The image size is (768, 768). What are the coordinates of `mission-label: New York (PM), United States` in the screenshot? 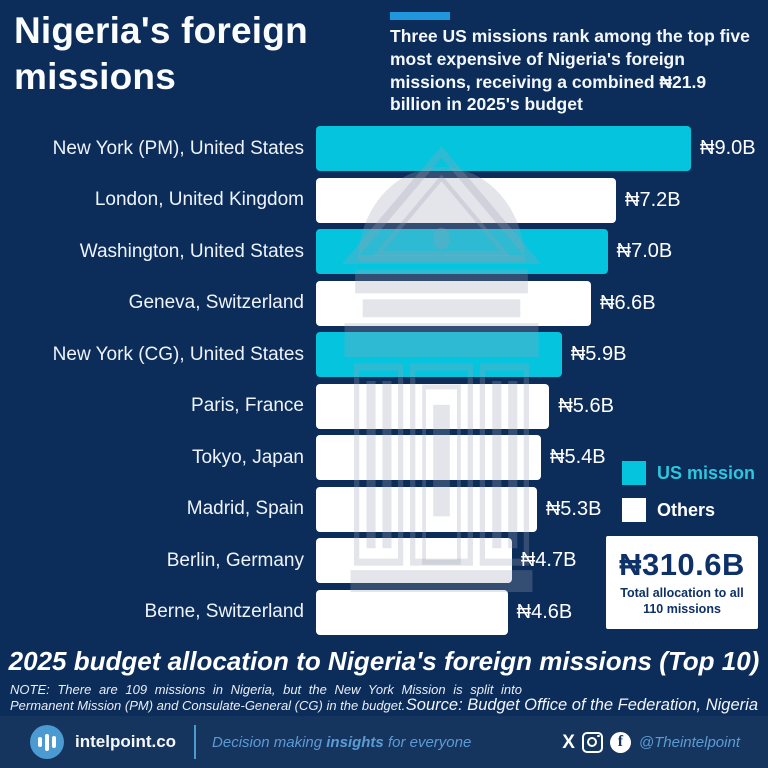 It's located at (178, 148).